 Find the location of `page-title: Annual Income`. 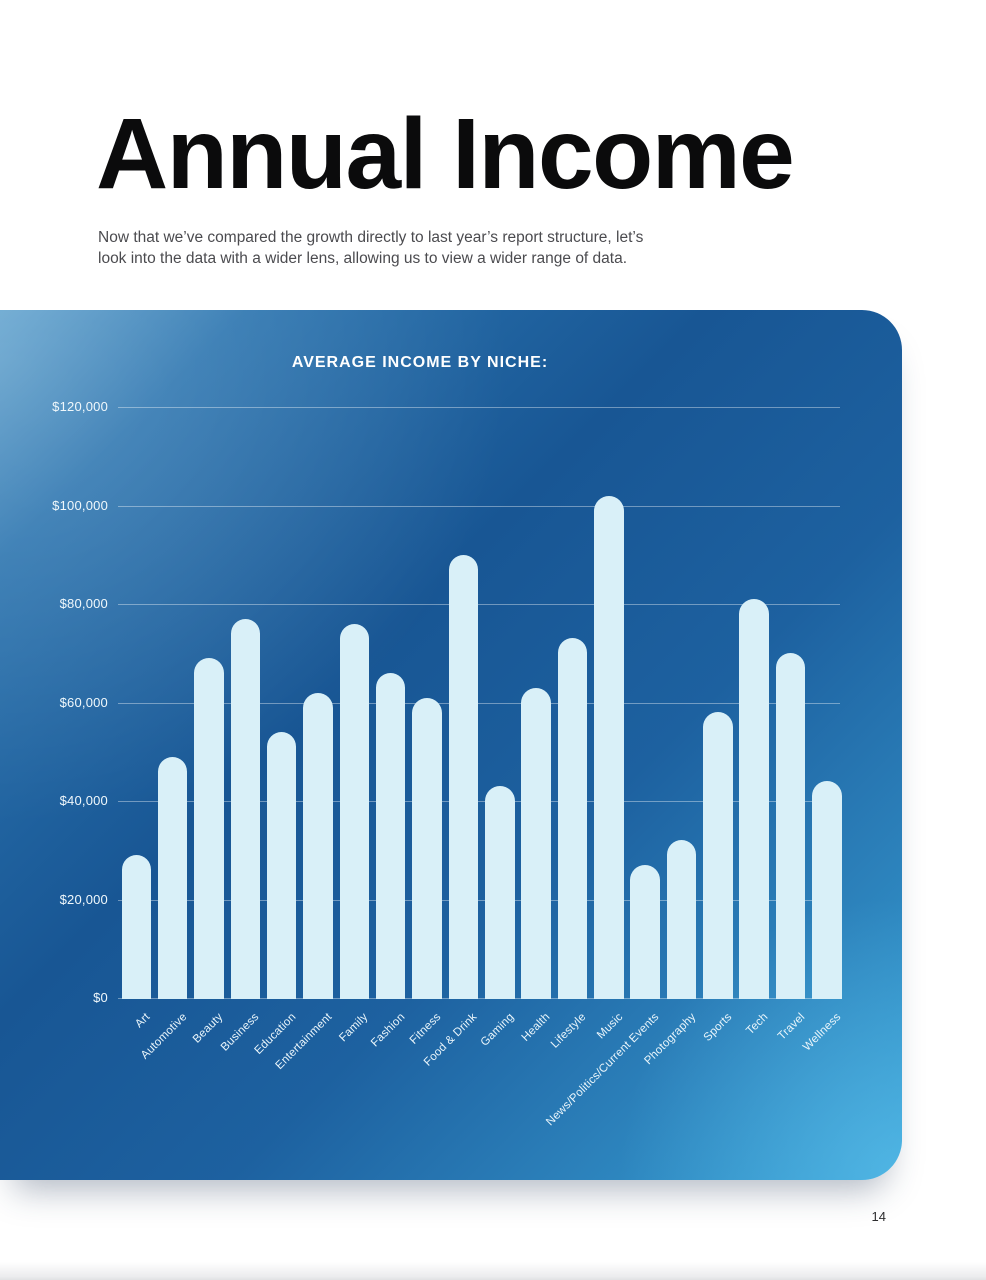

page-title: Annual Income is located at coordinates (445, 154).